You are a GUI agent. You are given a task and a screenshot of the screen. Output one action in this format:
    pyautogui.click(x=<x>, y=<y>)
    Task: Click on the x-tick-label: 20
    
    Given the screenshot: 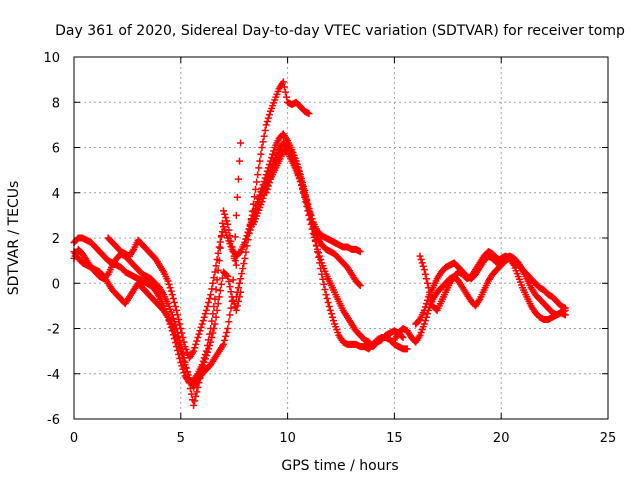 What is the action you would take?
    pyautogui.click(x=501, y=438)
    